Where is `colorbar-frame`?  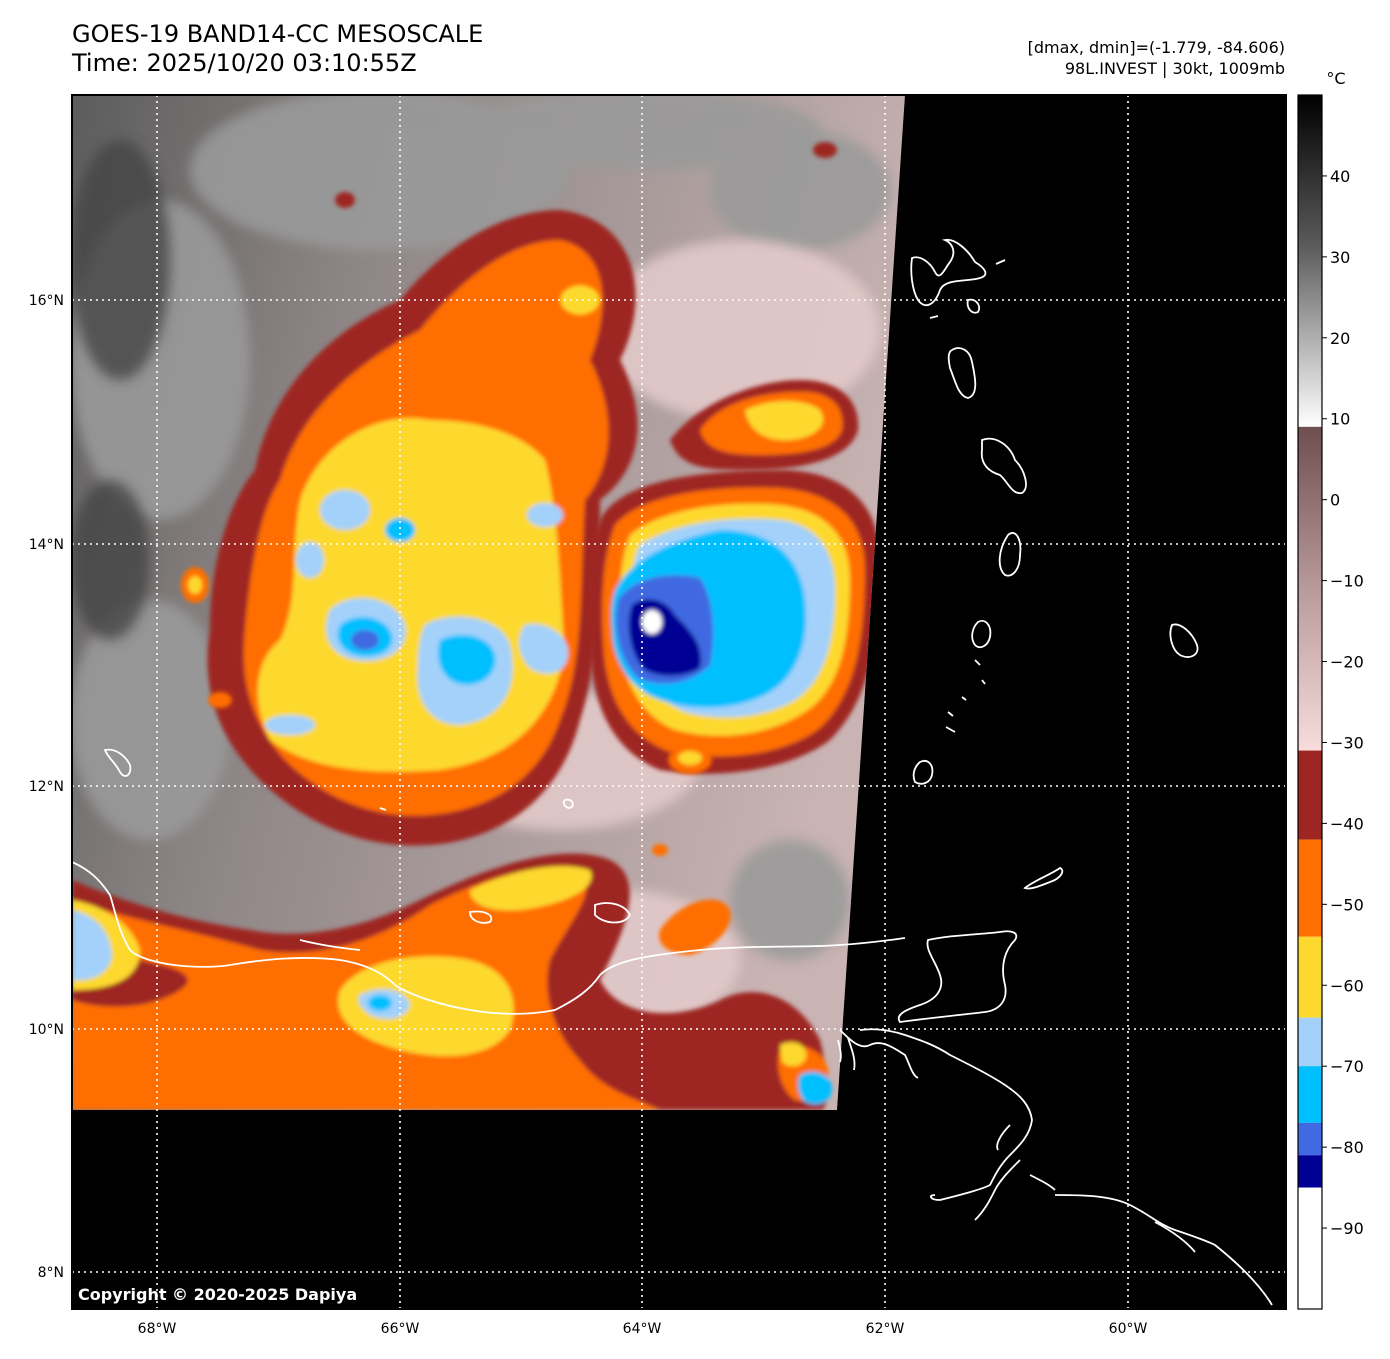
colorbar-frame is located at coordinates (1310, 702).